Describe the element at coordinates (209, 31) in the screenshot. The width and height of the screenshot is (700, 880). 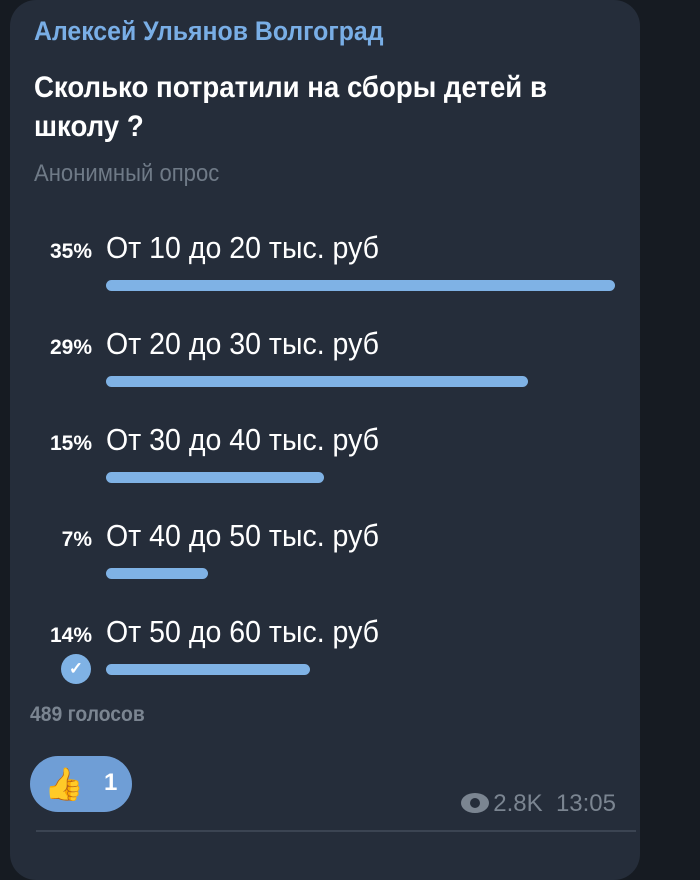
I see `author-name: Алексей Ульянов Волгоград` at that location.